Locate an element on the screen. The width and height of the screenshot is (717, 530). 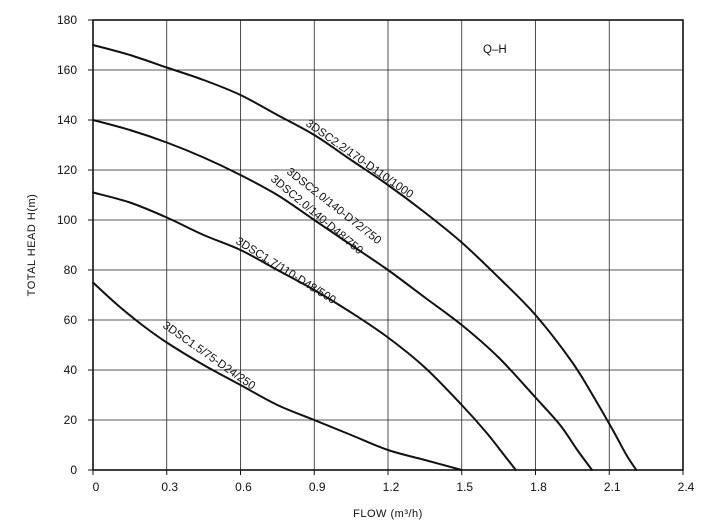
x-axis-title: FLOW (m³/h) is located at coordinates (388, 514).